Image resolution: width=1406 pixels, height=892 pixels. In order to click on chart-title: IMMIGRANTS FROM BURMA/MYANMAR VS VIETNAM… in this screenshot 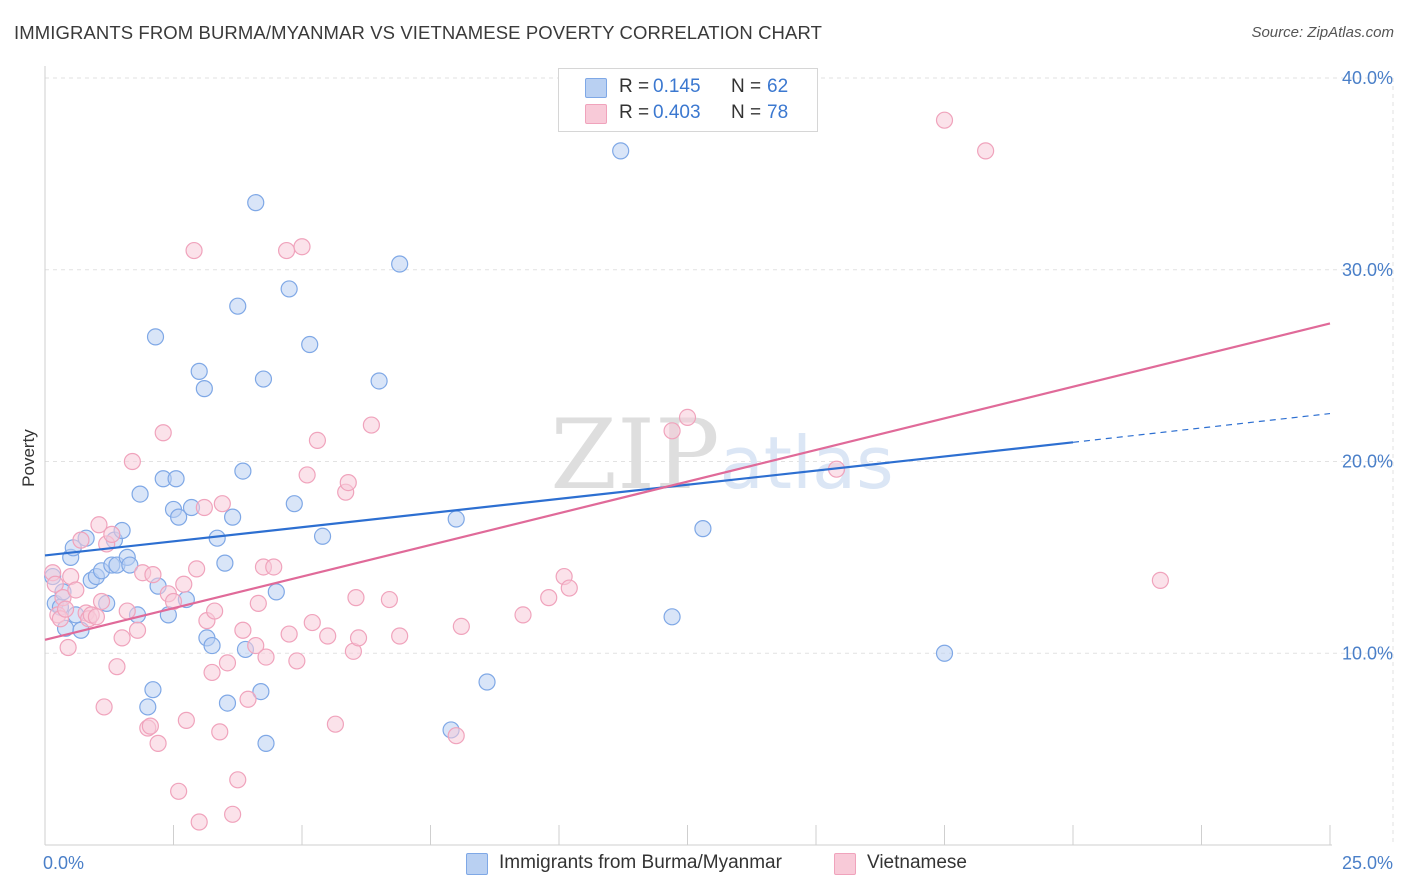, I will do `click(418, 32)`.